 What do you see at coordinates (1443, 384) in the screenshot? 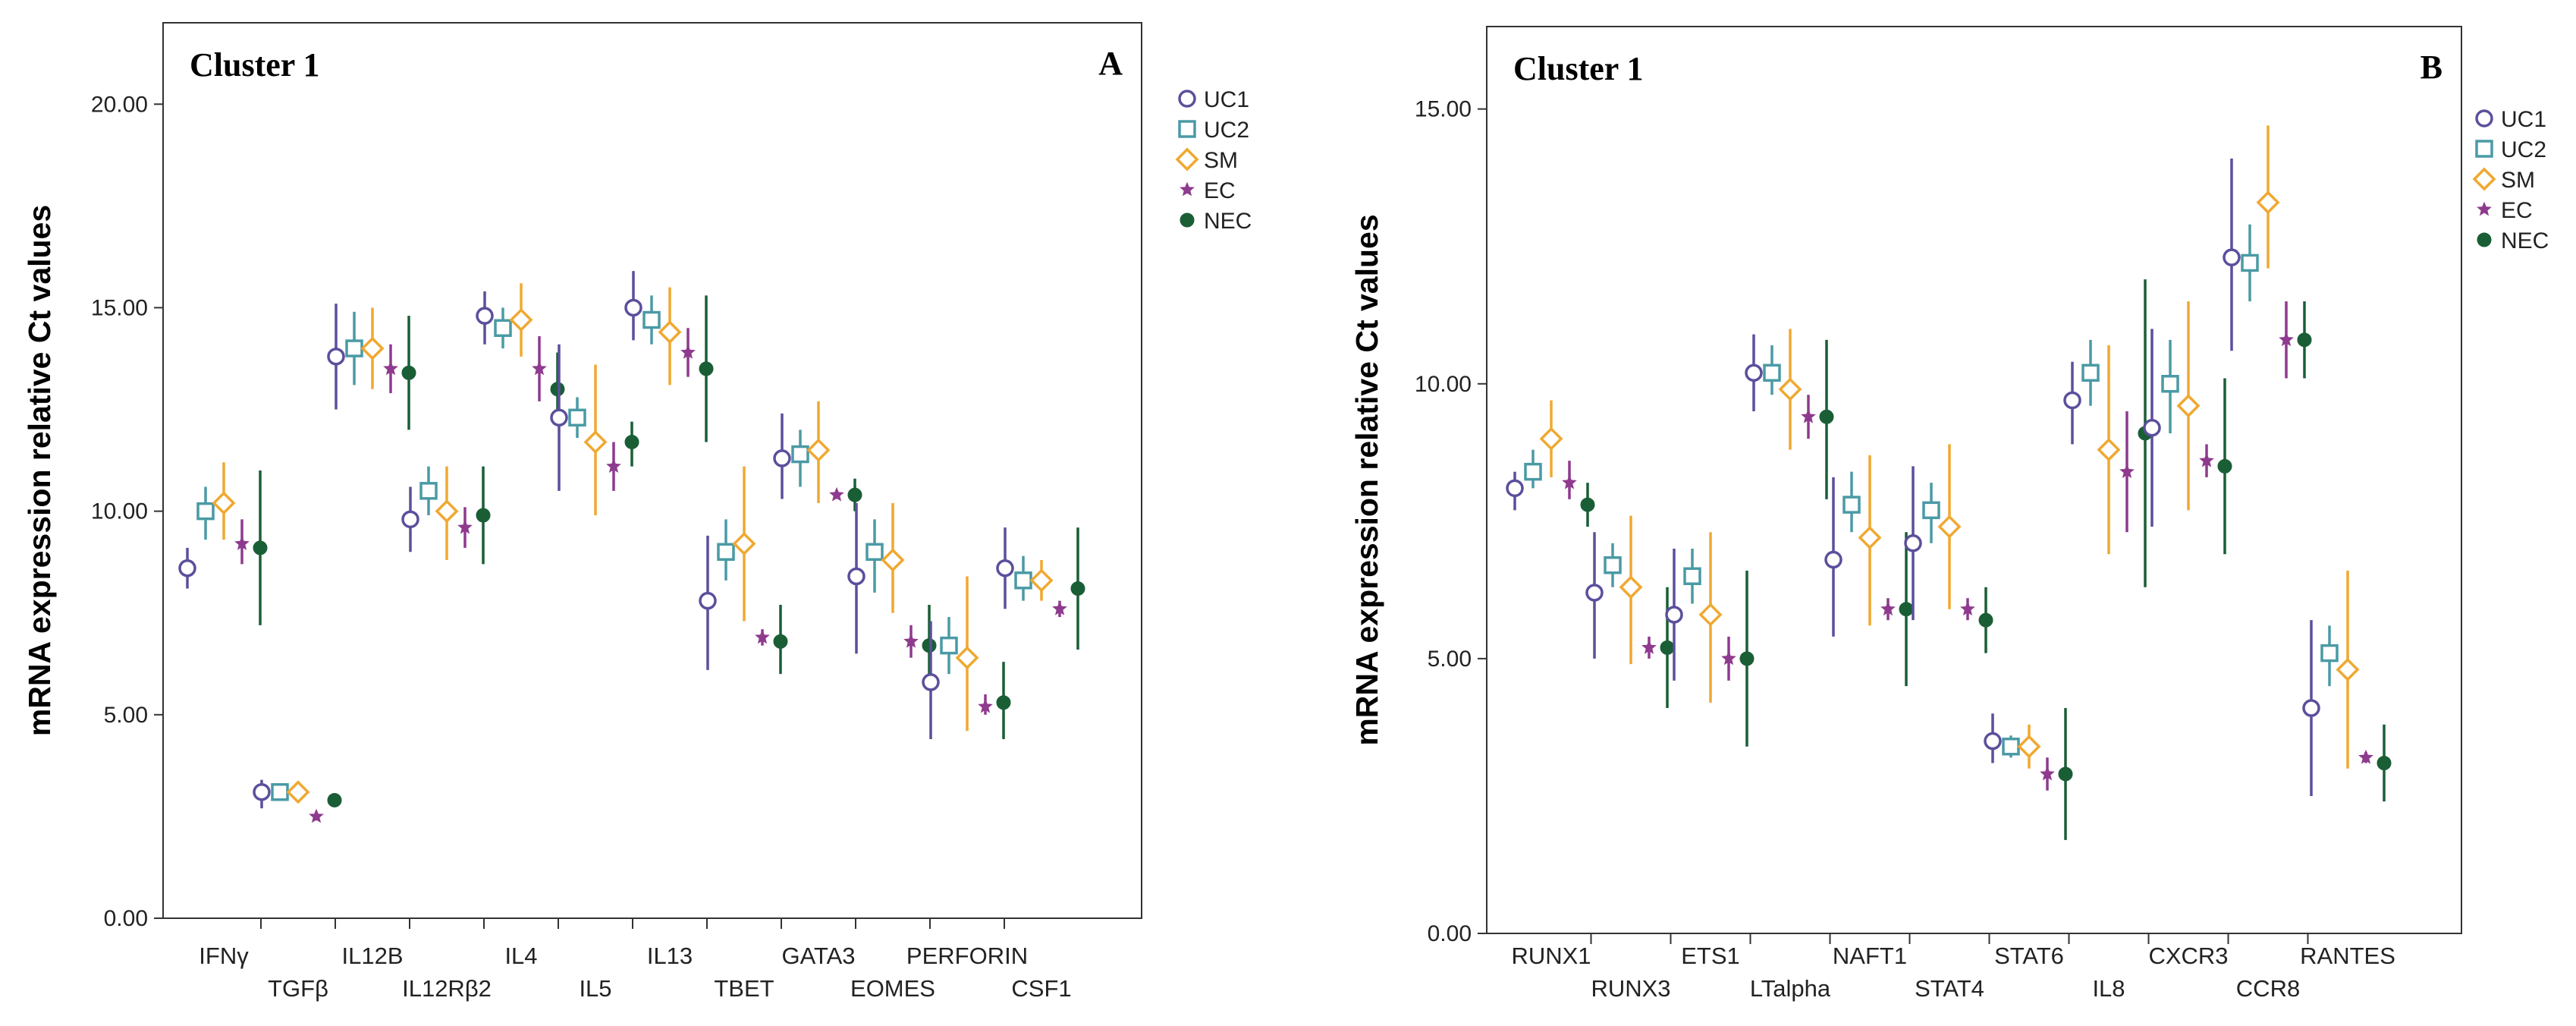
I see `y-tick-label: 10.00` at bounding box center [1443, 384].